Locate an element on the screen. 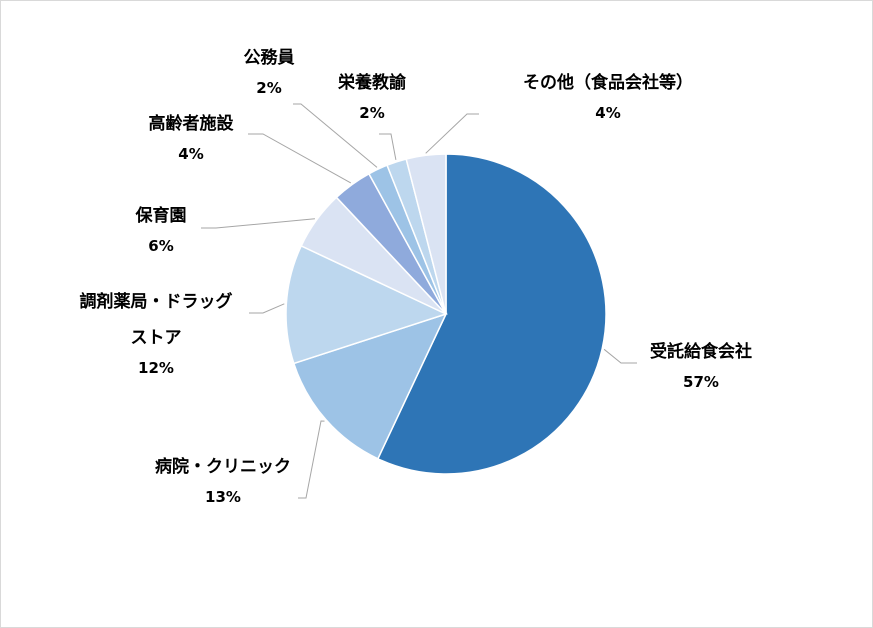 The image size is (873, 628). slice-3-percent-label: 12% is located at coordinates (156, 368).